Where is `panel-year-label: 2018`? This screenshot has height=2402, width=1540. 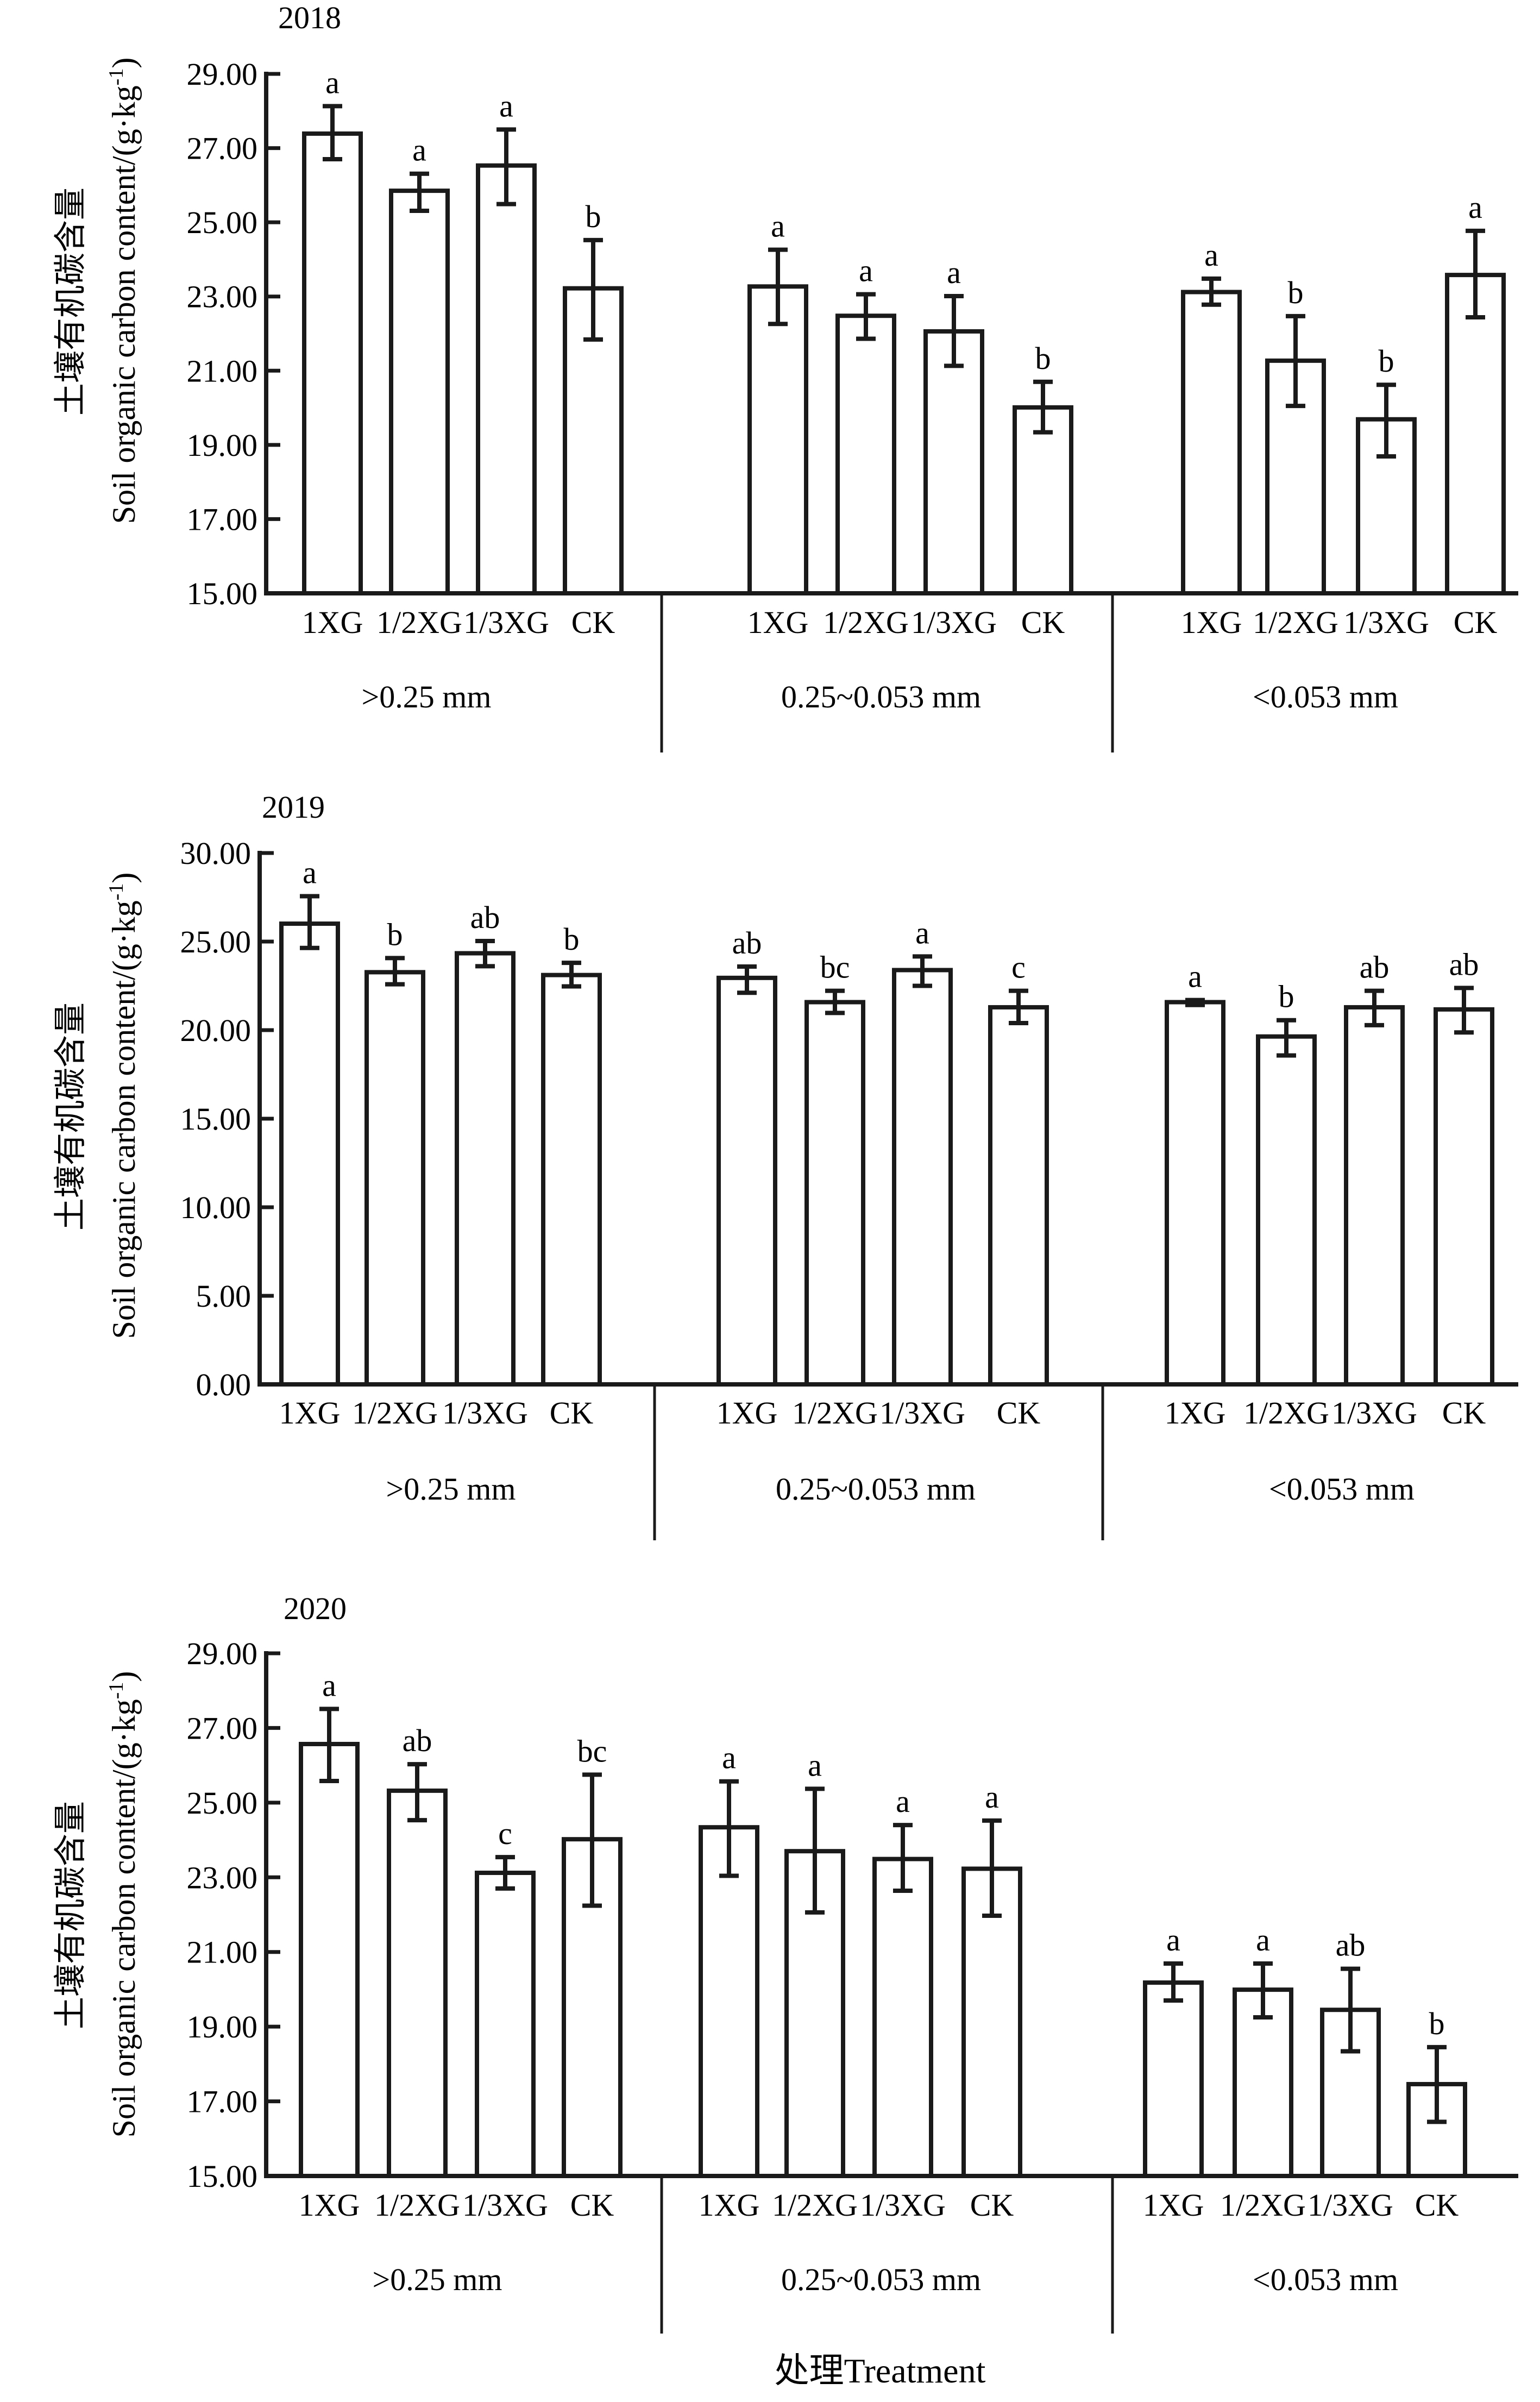
panel-year-label: 2018 is located at coordinates (309, 17).